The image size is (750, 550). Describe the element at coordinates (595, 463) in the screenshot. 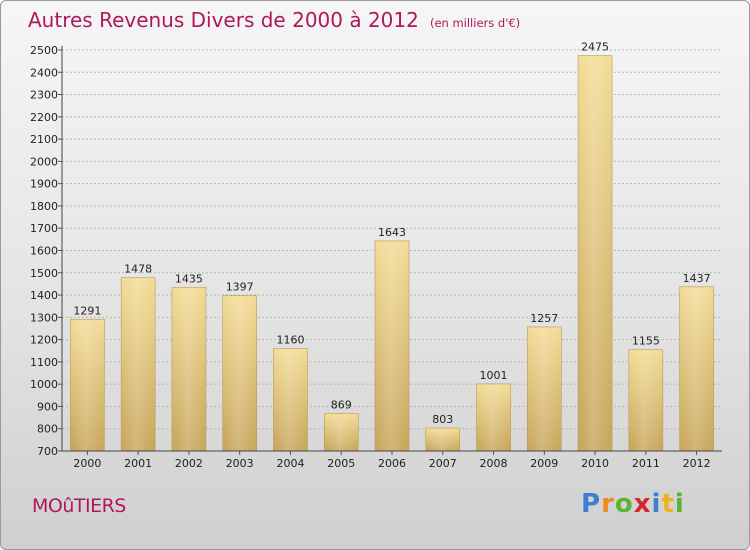

I see `x-tick-label: 2010` at that location.